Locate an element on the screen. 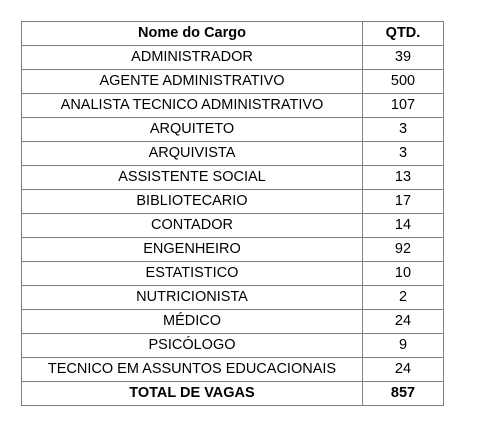  cargo-cell: TECNICO EM ASSUNTOS EDUCACIONAIS is located at coordinates (192, 369).